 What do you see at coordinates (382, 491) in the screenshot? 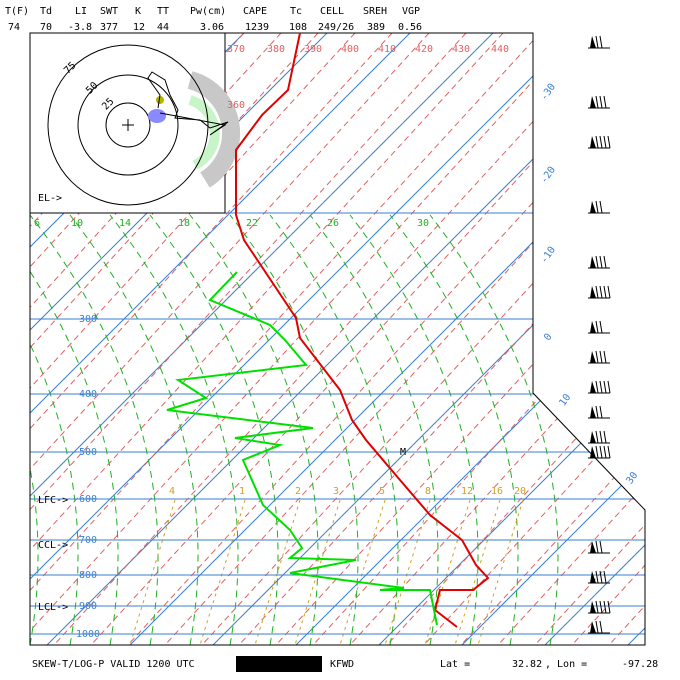
I see `label: 5` at bounding box center [382, 491].